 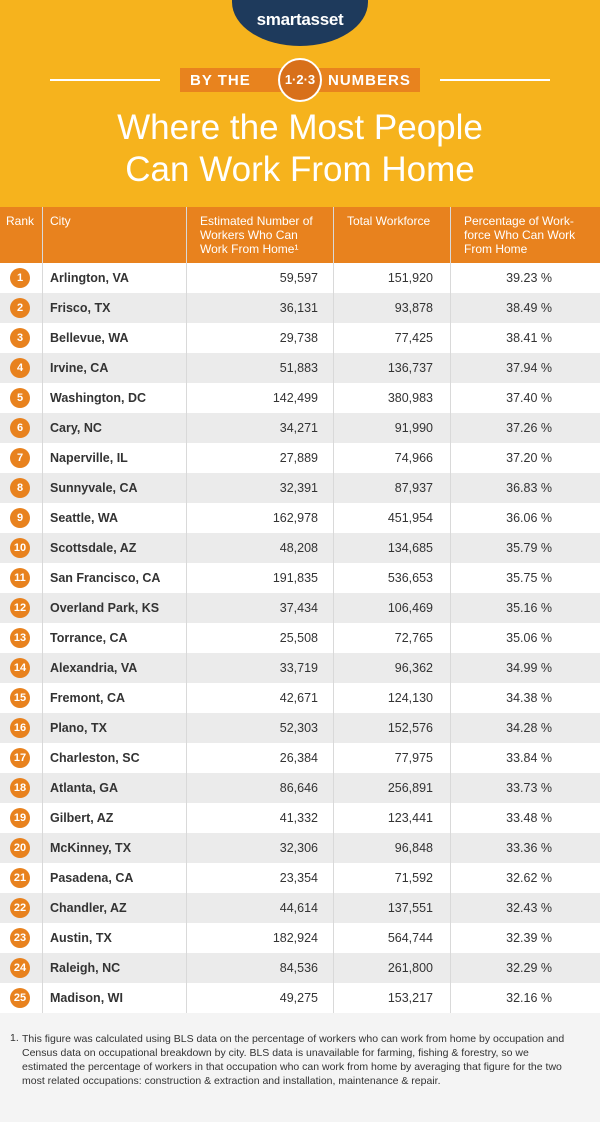 What do you see at coordinates (82, 818) in the screenshot?
I see `city-cell: Gilbert, AZ` at bounding box center [82, 818].